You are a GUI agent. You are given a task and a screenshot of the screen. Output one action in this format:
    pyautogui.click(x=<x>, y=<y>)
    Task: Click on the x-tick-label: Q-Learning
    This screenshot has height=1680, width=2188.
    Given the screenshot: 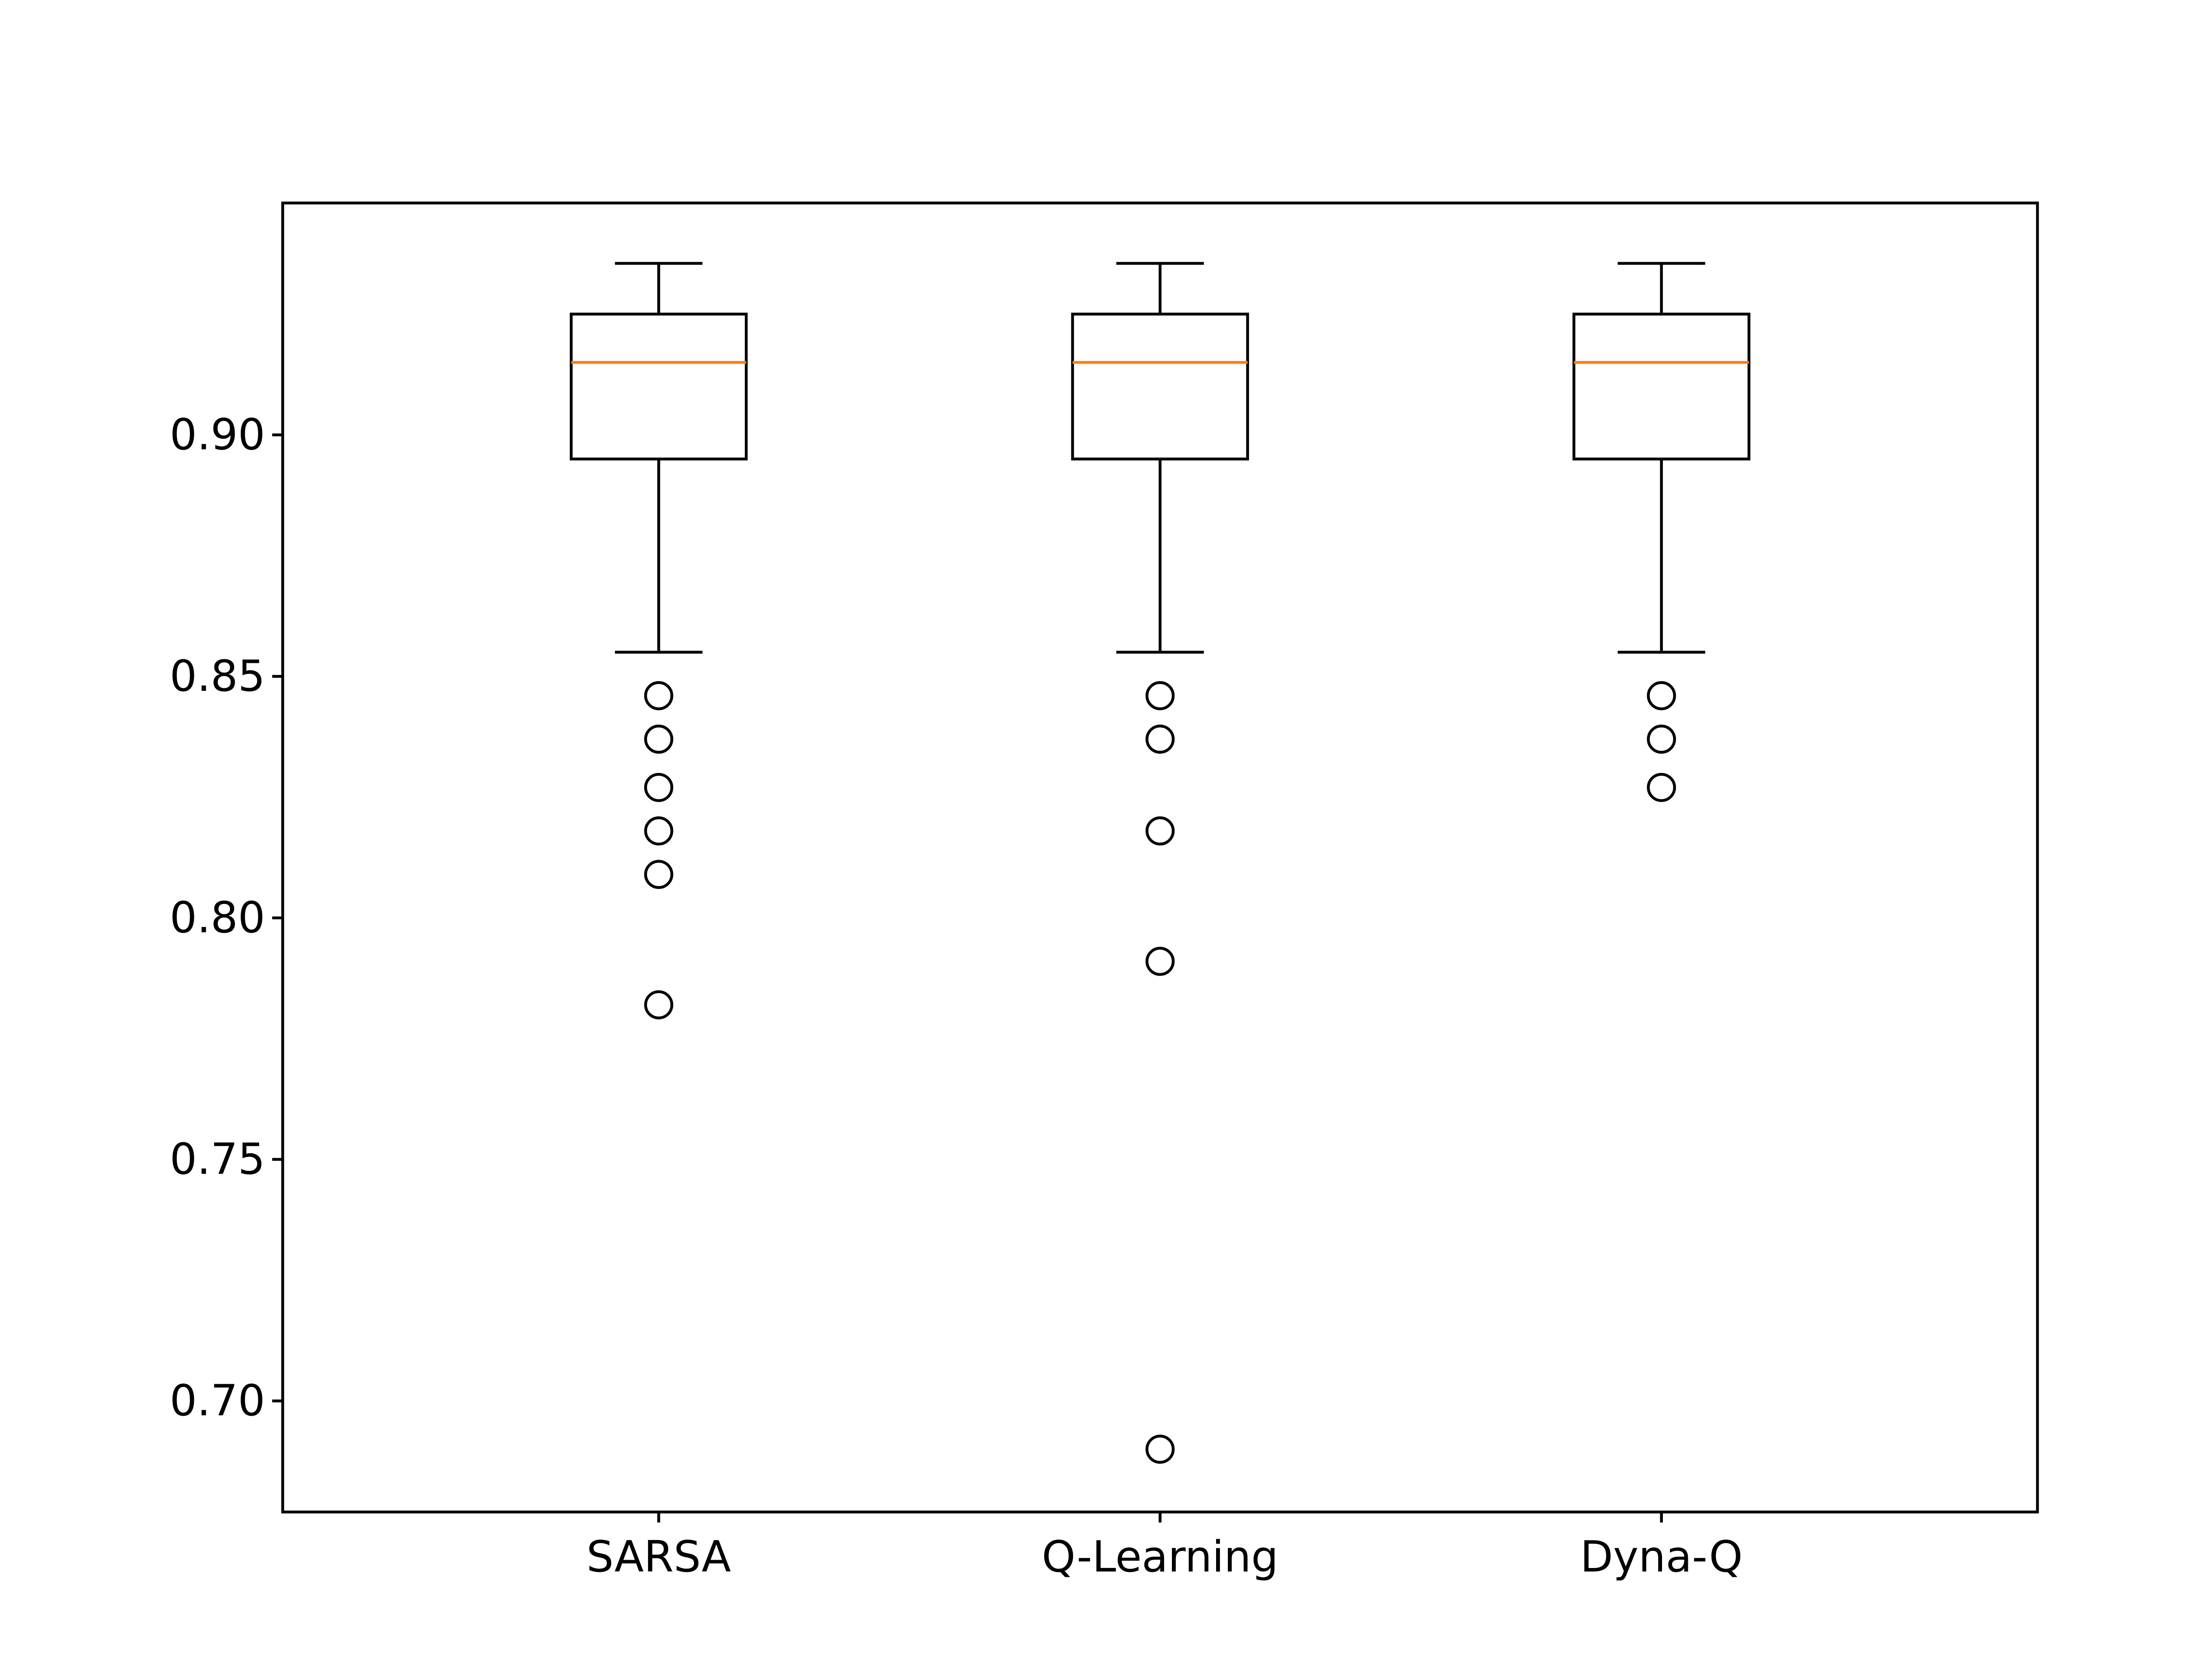 What is the action you would take?
    pyautogui.click(x=1161, y=1557)
    